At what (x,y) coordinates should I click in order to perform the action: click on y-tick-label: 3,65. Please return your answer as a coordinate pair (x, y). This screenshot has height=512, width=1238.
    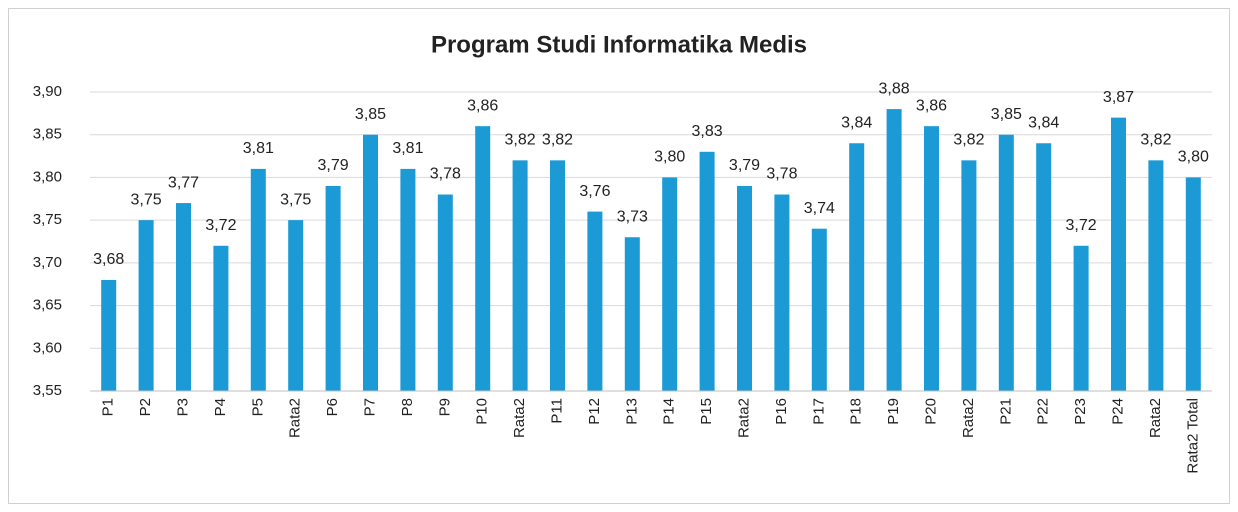
    Looking at the image, I should click on (47, 305).